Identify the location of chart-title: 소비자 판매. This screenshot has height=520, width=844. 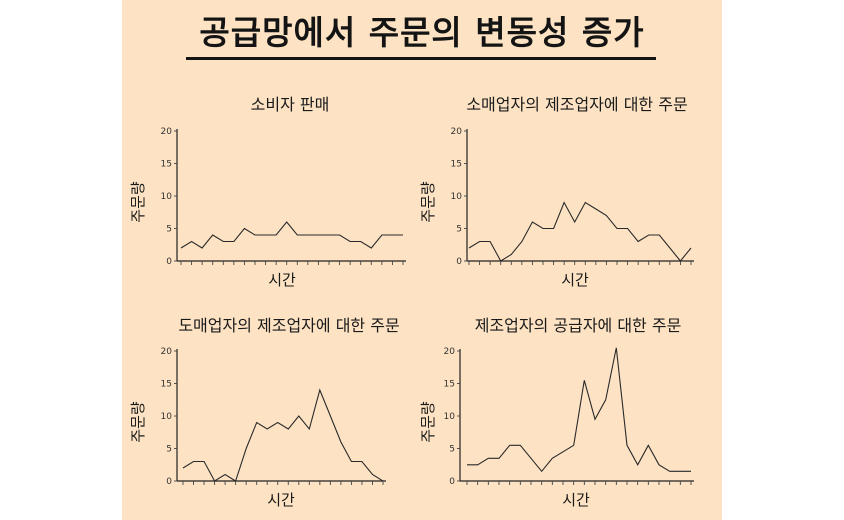
(290, 104).